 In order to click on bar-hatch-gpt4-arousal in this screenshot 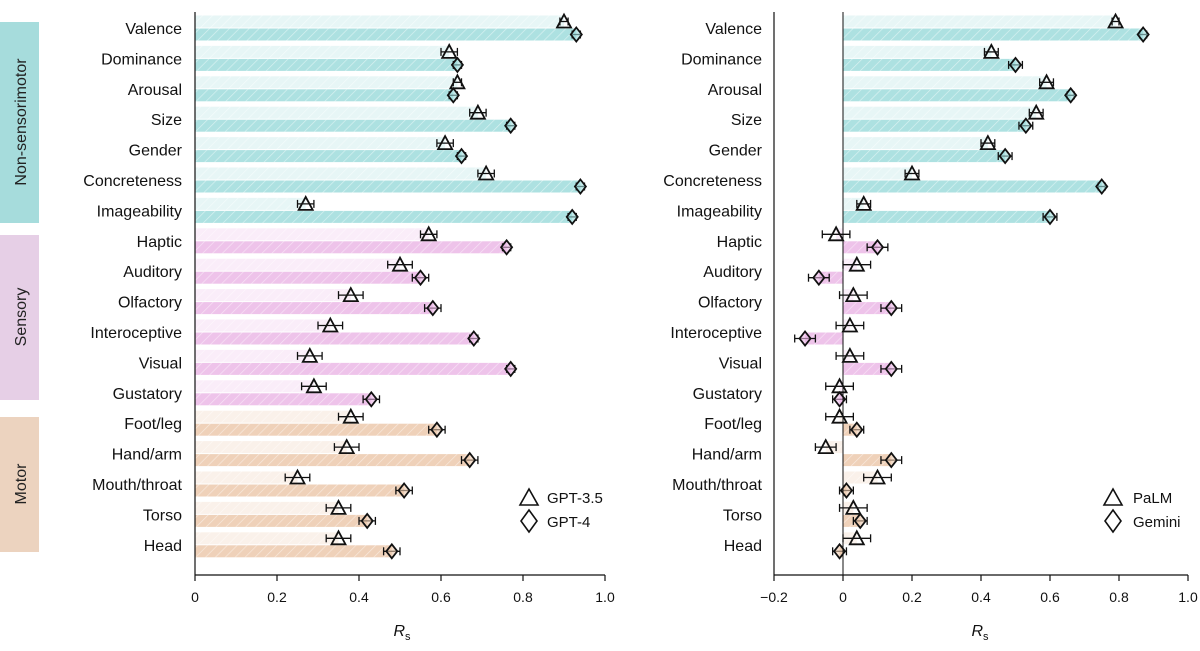, I will do `click(324, 95)`.